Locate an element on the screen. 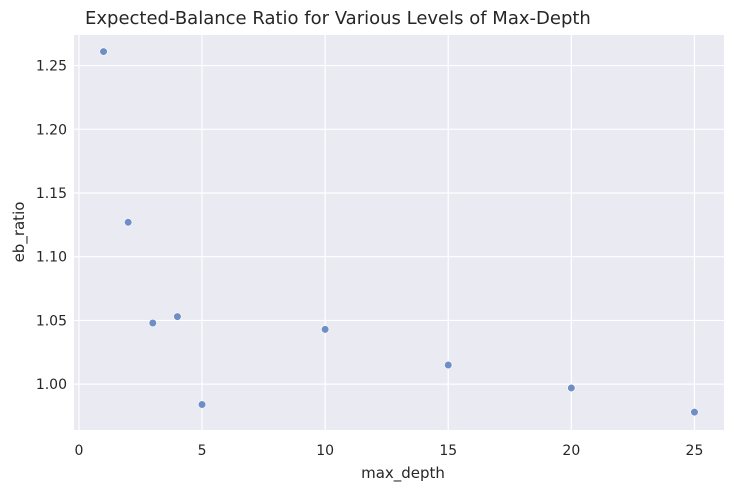 This screenshot has width=734, height=492. y-axis-label: eb_ratio is located at coordinates (19, 232).